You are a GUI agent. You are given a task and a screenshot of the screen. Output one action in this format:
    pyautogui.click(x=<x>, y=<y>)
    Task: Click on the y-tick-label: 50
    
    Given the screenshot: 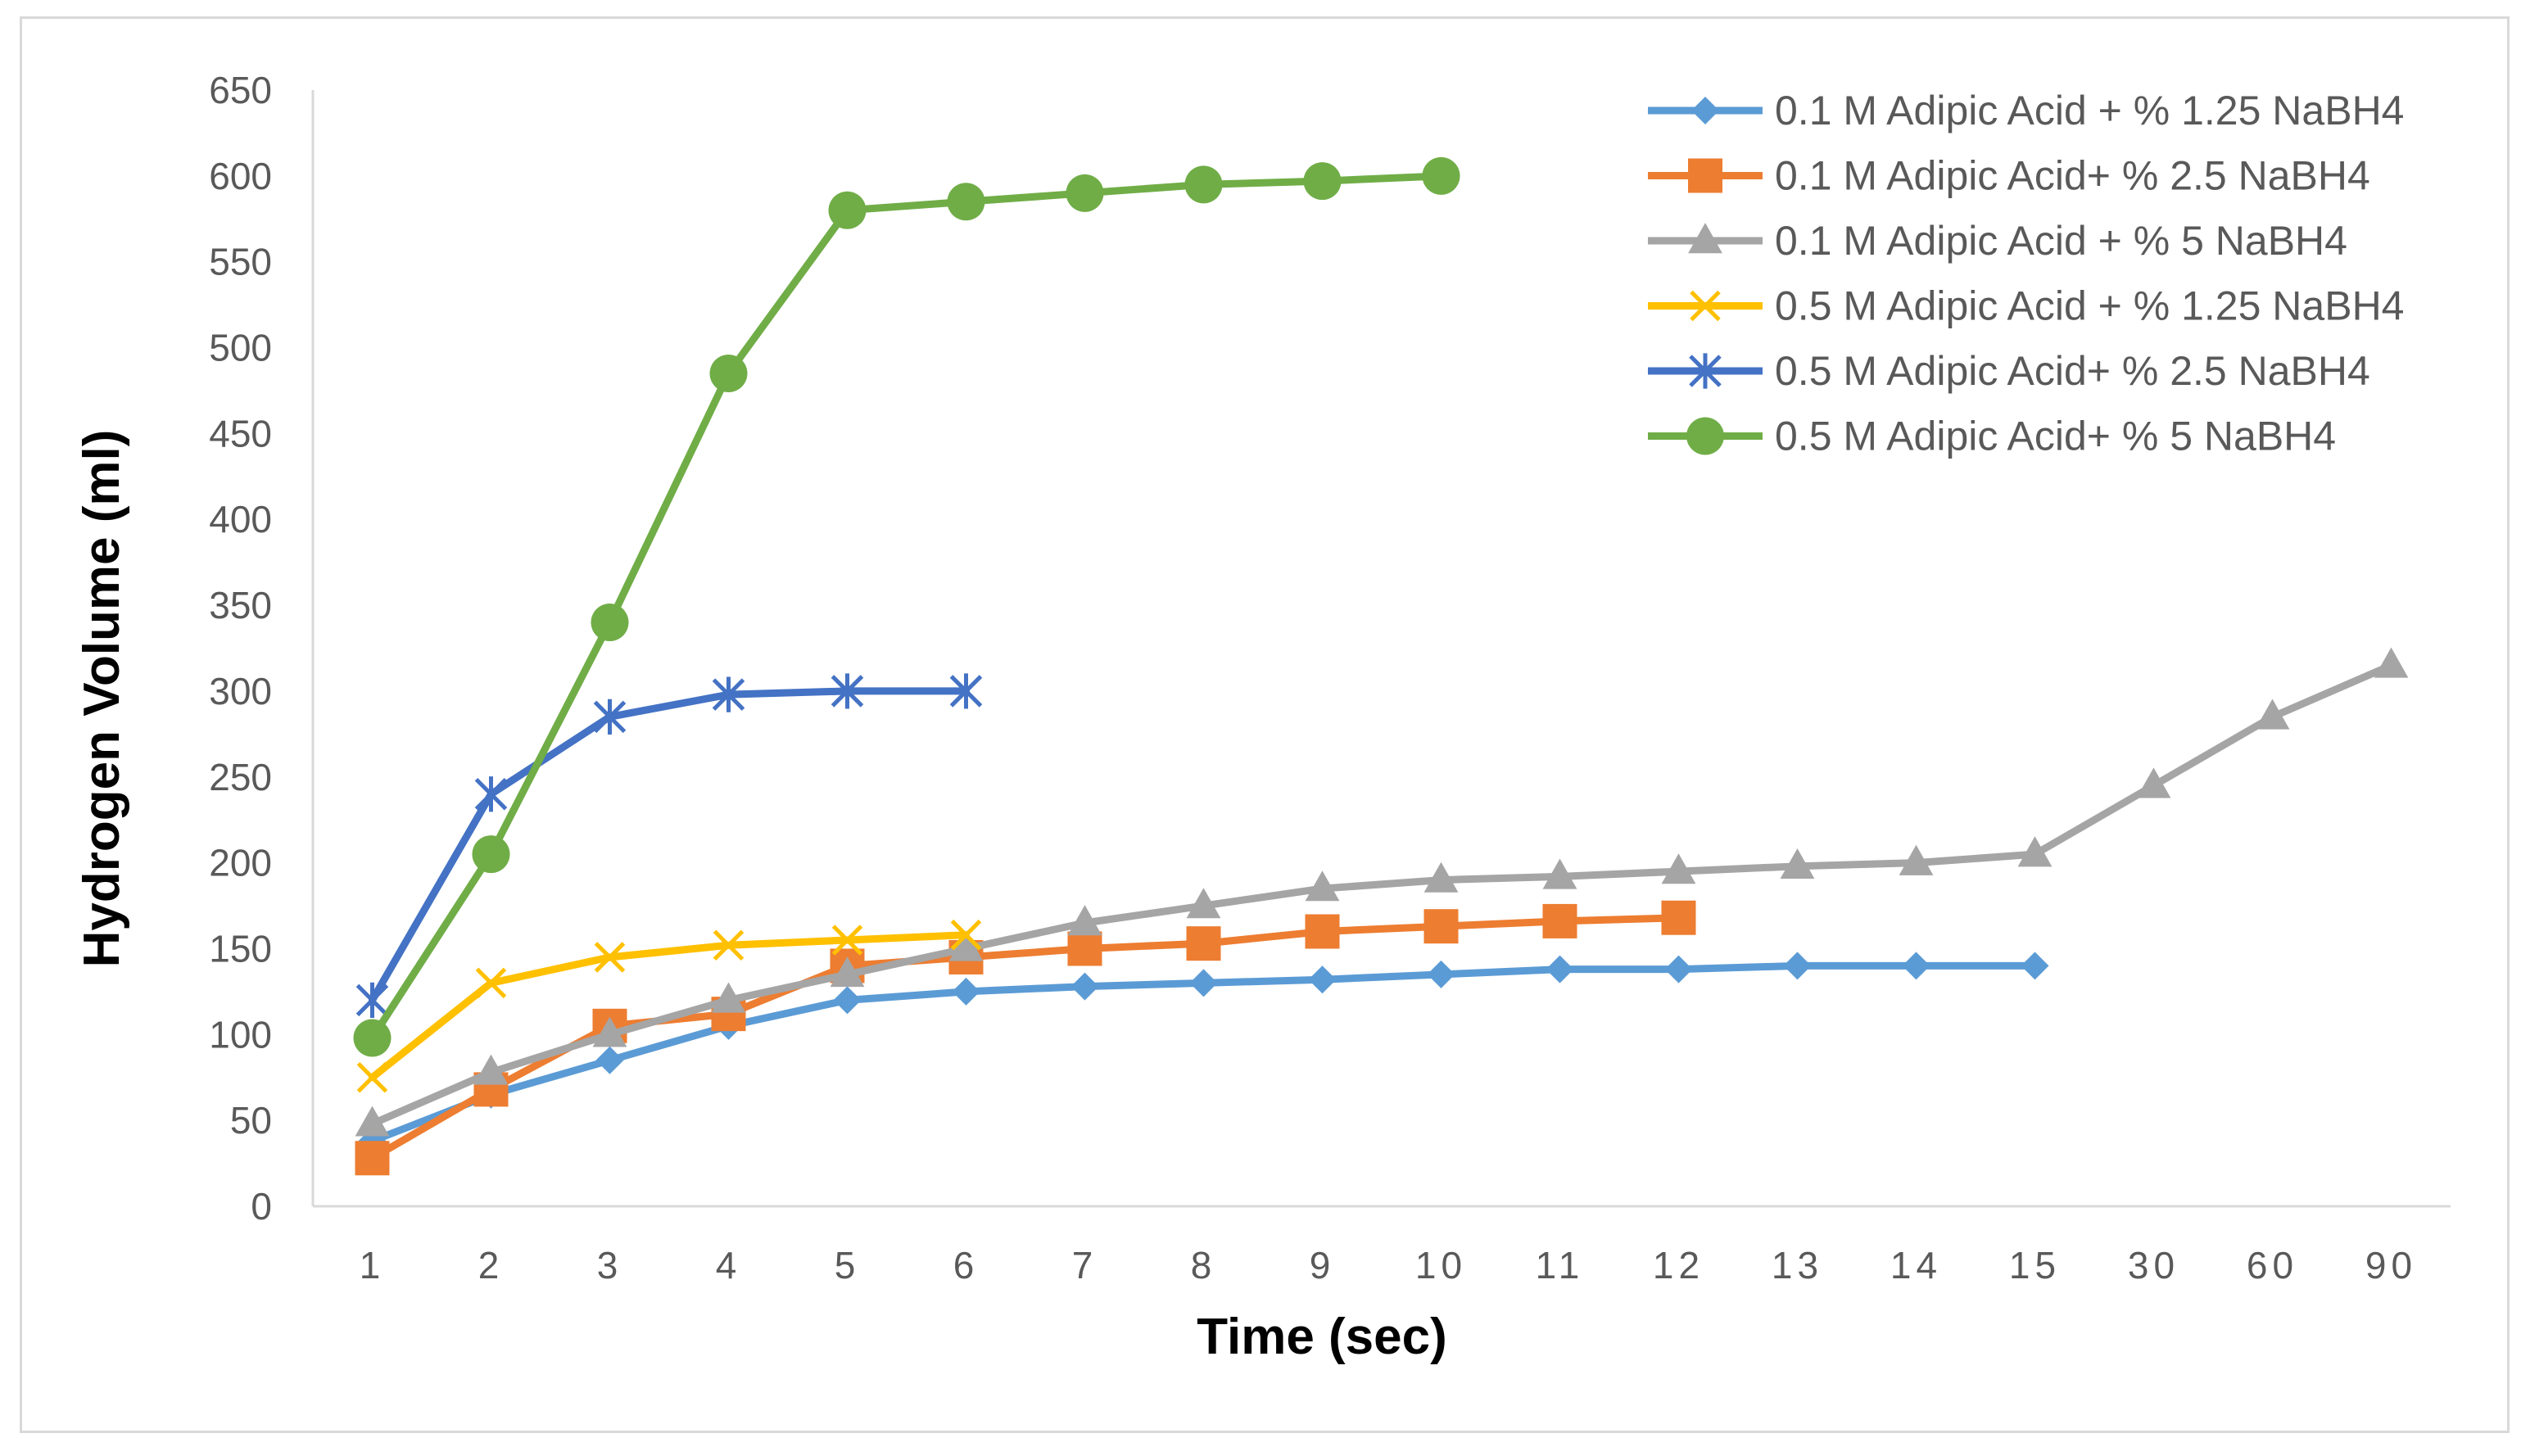 What is the action you would take?
    pyautogui.click(x=251, y=1120)
    